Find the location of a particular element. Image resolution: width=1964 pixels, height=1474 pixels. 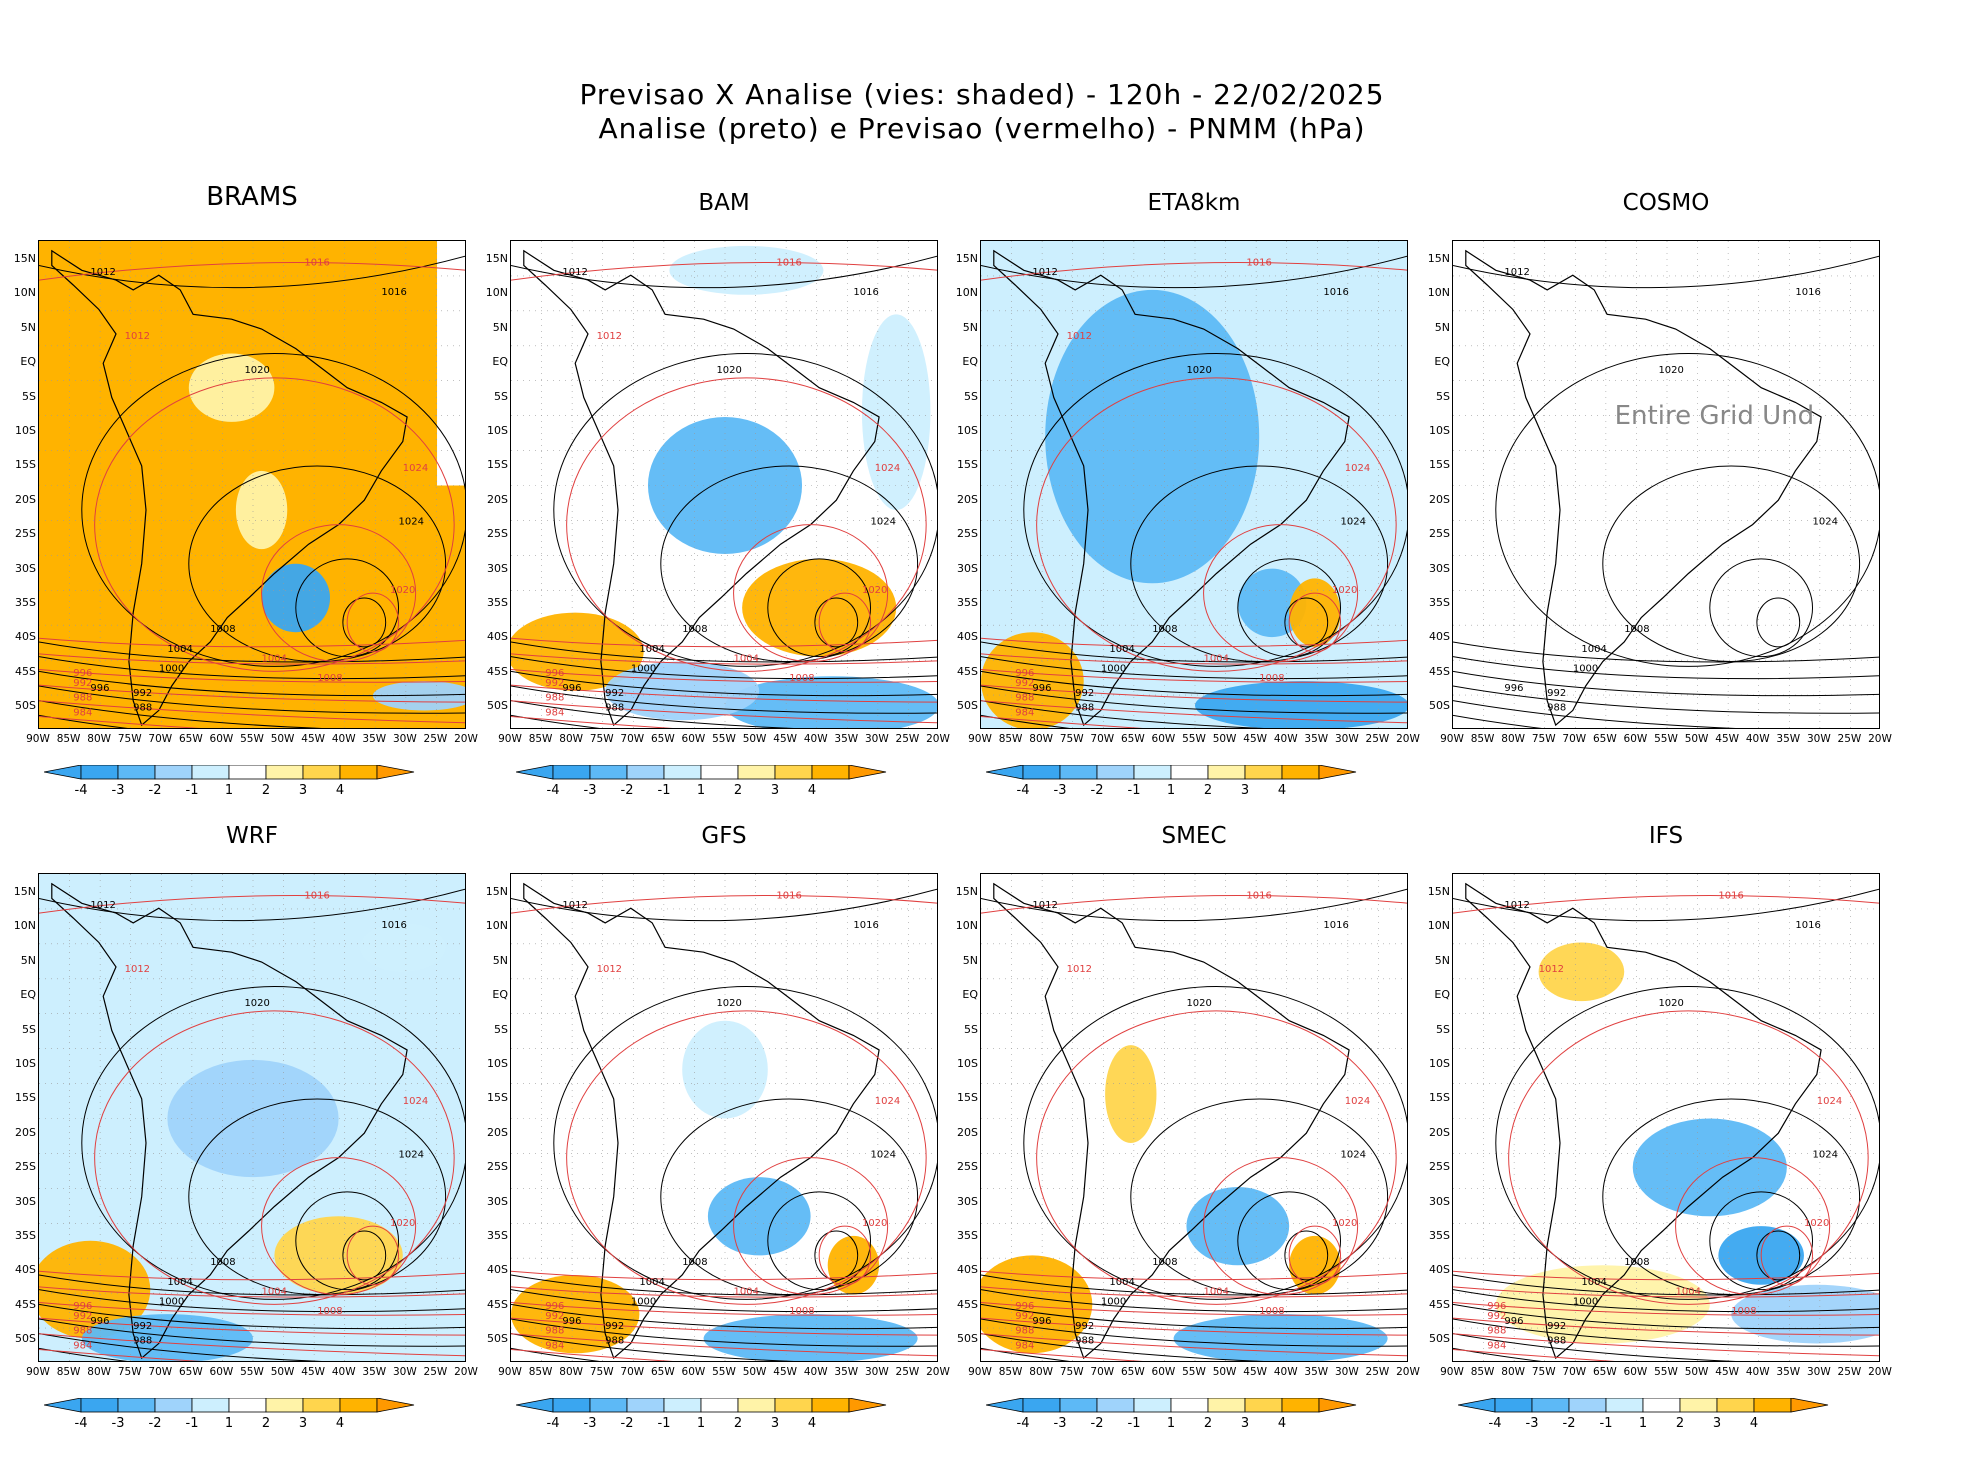

lon-tick-label: 35W is located at coordinates (374, 739).